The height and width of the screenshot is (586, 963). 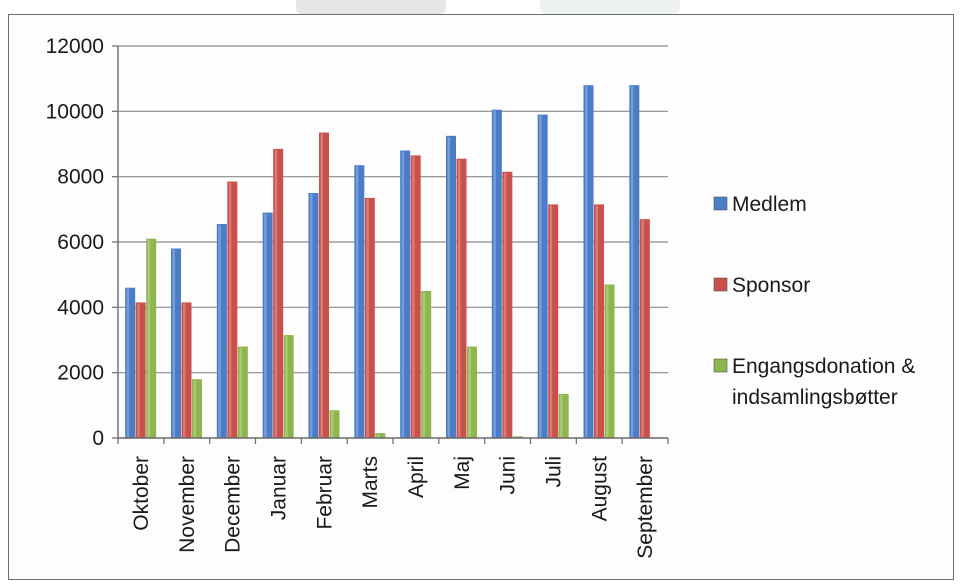 I want to click on legend-swatch-medlem, so click(x=720, y=203).